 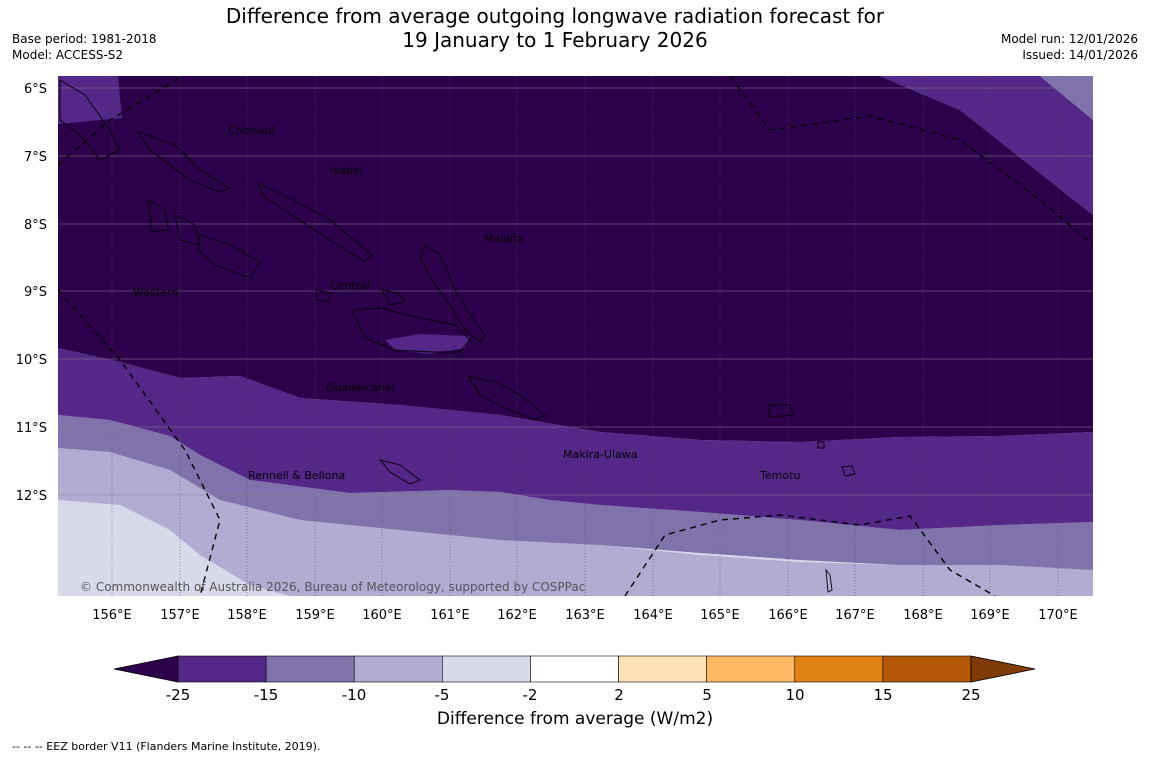 I want to click on meta-left: Base period: 1981-2018 Model: ACCESS-S2, so click(x=84, y=47).